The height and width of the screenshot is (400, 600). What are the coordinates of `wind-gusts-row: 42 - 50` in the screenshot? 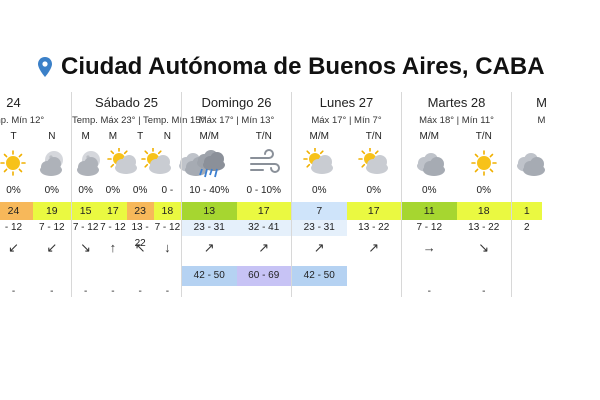 It's located at (346, 273).